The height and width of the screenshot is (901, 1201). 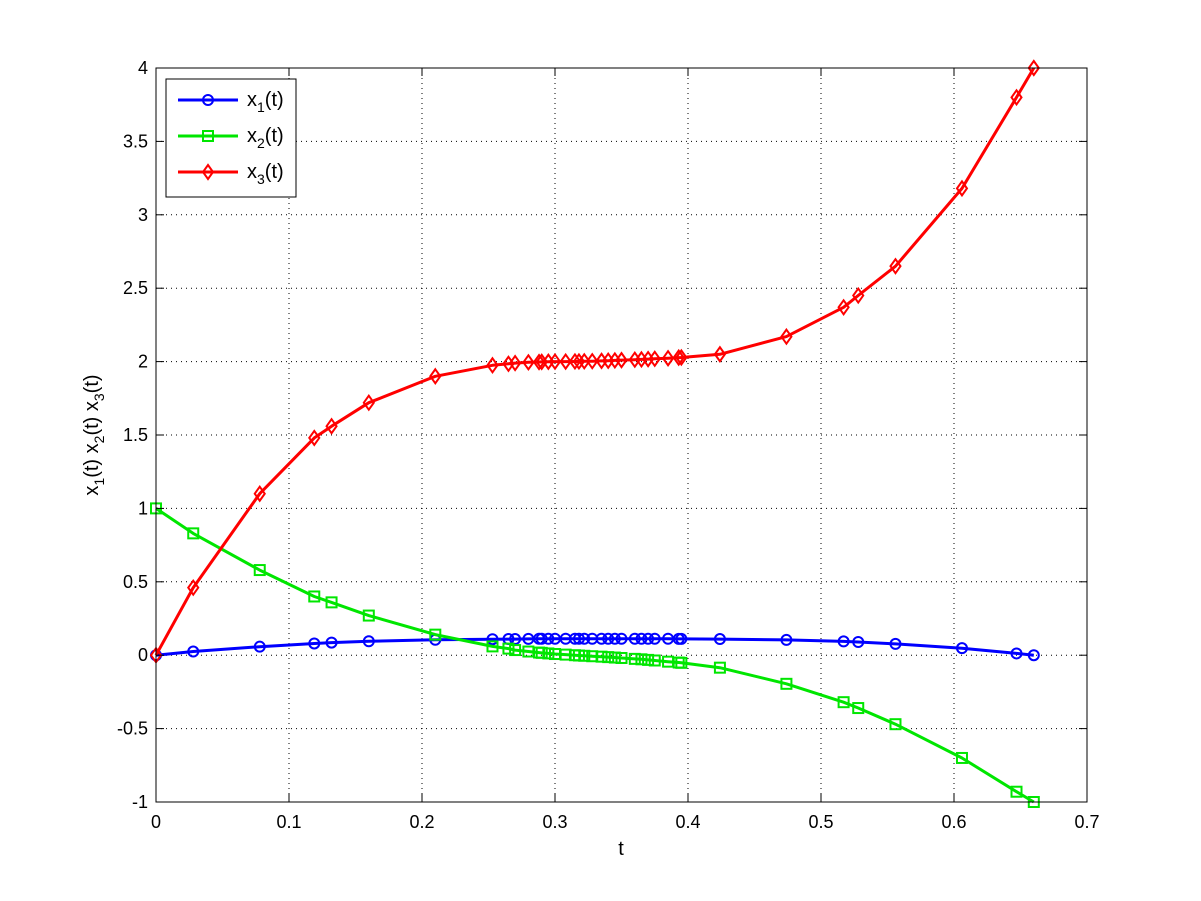 I want to click on y-tick-label: 4, so click(x=143, y=68).